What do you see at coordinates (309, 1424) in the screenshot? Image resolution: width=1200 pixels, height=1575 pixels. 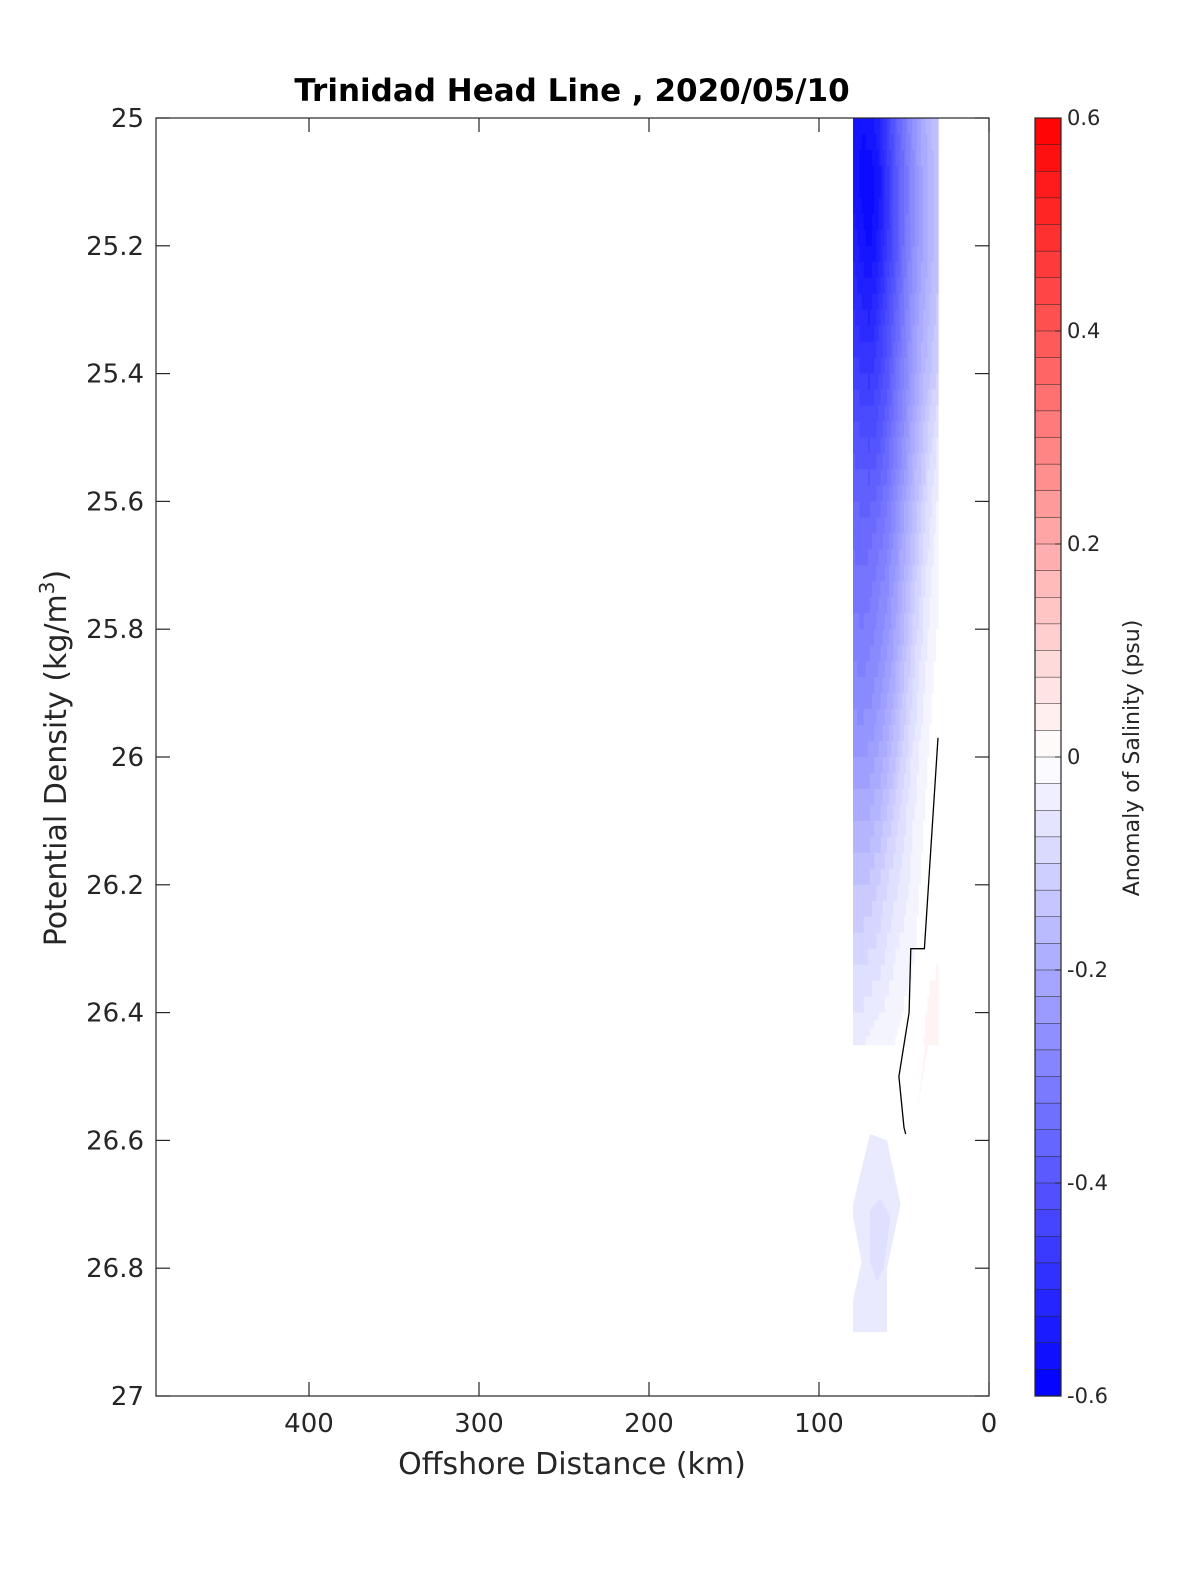 I see `x-tick-label: 400` at bounding box center [309, 1424].